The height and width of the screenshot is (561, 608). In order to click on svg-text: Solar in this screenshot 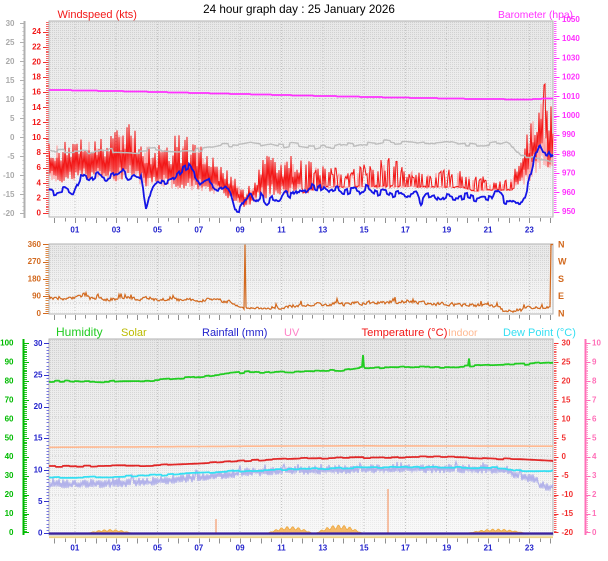, I will do `click(134, 333)`.